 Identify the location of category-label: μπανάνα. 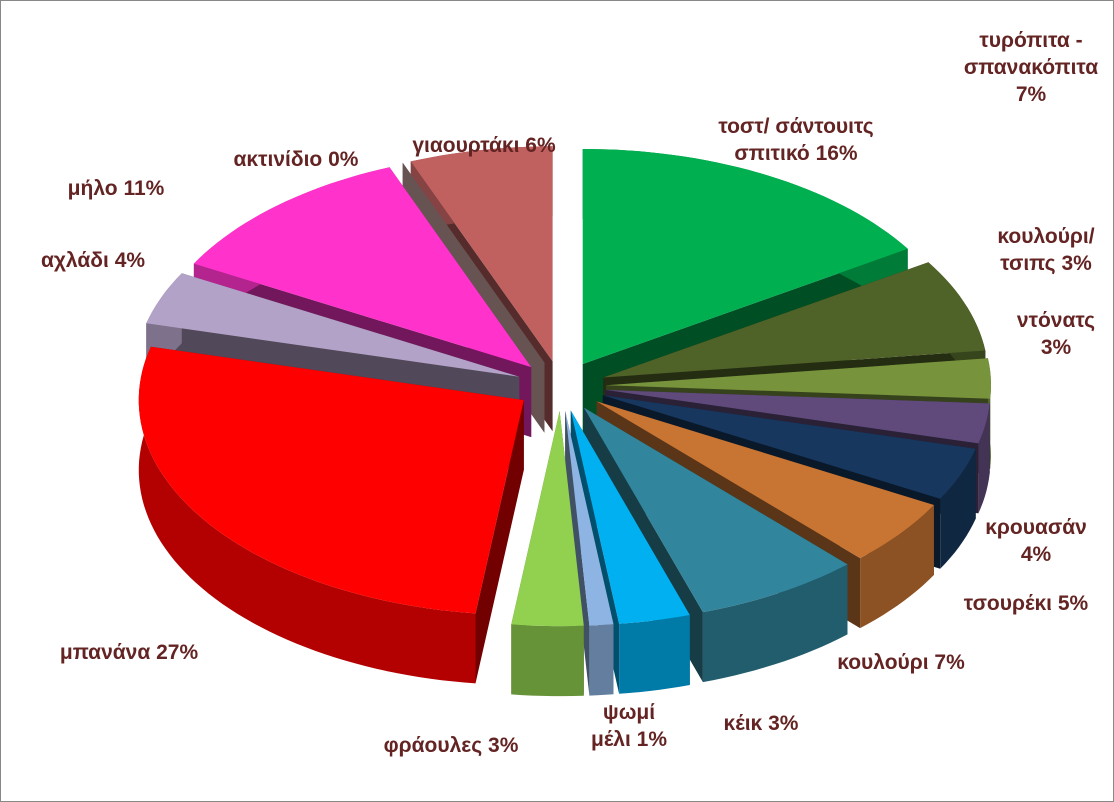
(105, 652).